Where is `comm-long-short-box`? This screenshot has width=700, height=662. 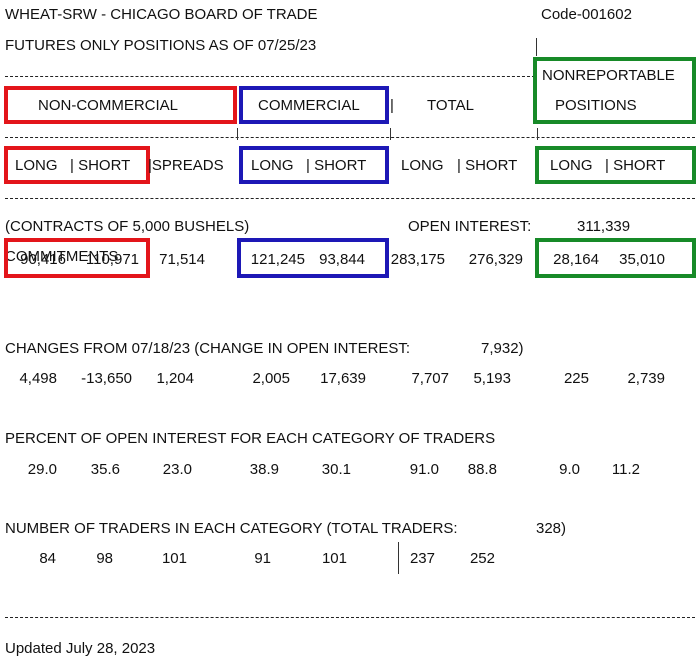 comm-long-short-box is located at coordinates (314, 165).